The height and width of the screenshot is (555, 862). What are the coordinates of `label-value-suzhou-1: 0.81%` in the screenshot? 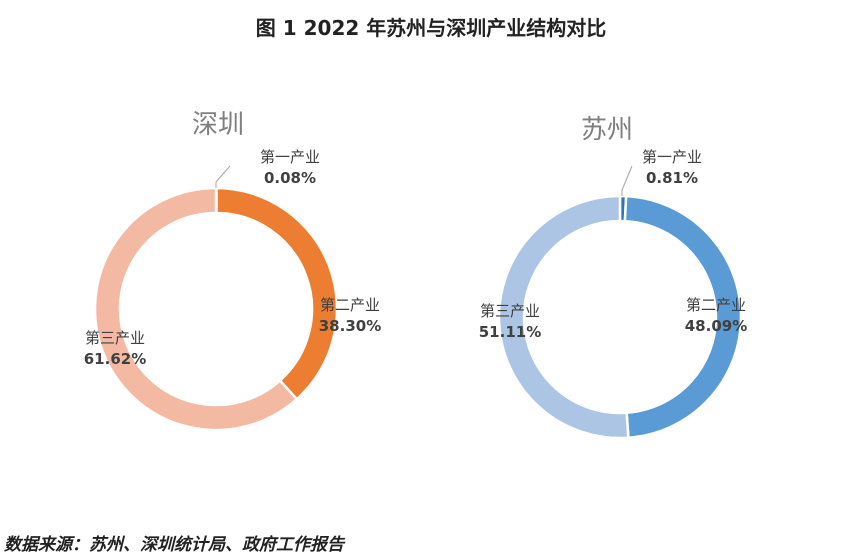 It's located at (672, 178).